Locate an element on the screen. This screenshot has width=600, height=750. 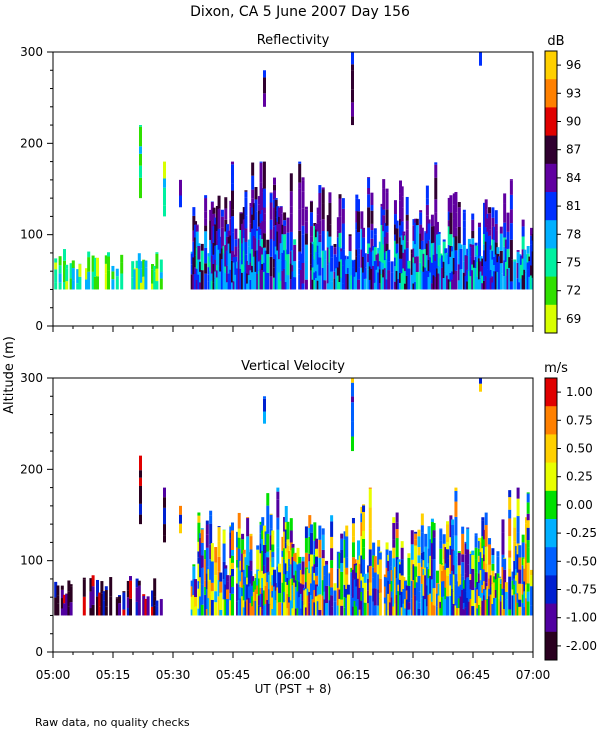
colorbar-tick-label: 0.75 is located at coordinates (579, 420).